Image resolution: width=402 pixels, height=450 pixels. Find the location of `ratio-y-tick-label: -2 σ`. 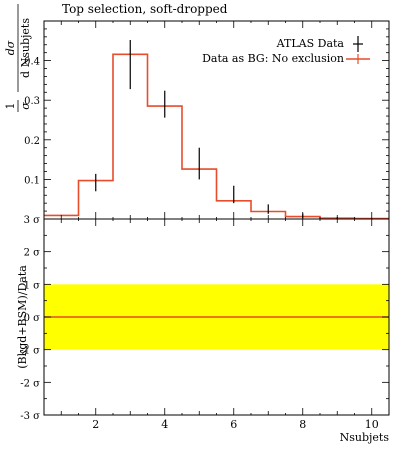

ratio-y-tick-label: -2 σ is located at coordinates (30, 383).